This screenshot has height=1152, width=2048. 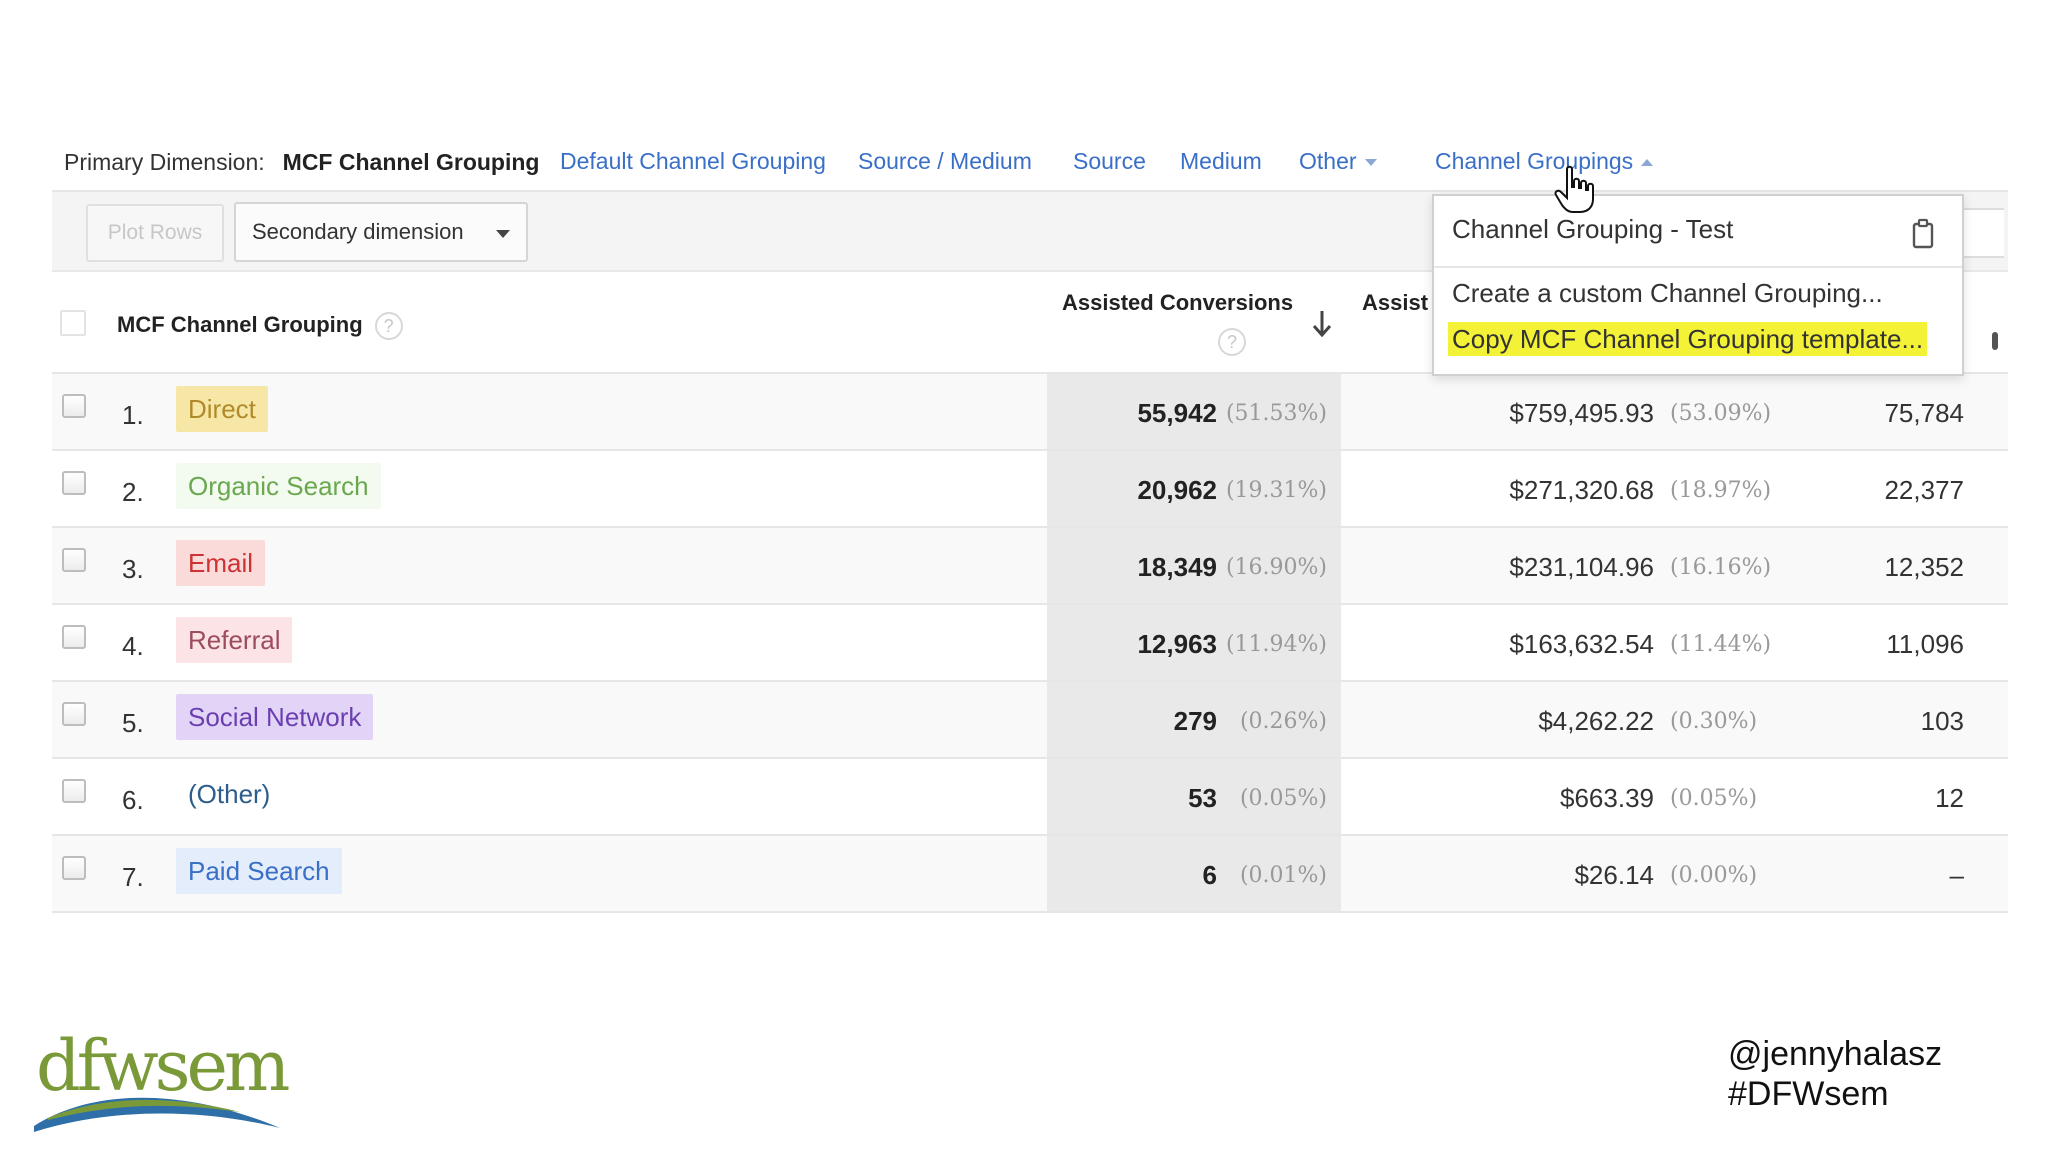 I want to click on assisted-value-percent: (0.00%), so click(x=1714, y=875).